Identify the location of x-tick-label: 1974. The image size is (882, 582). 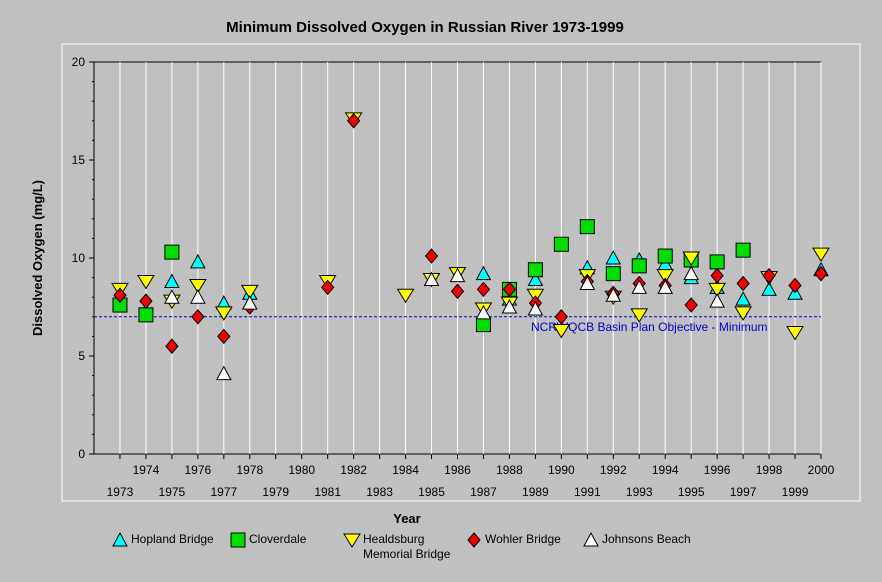
(146, 470).